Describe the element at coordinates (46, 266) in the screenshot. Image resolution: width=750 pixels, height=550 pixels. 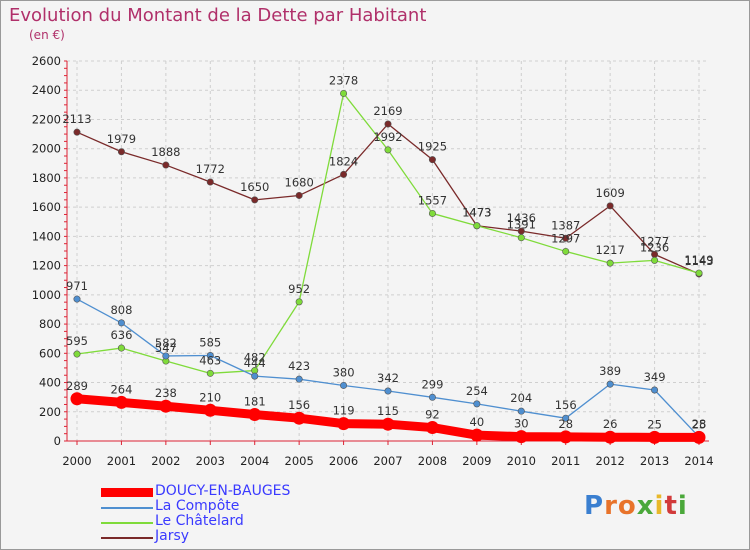
I see `y-tick-label: 1200` at that location.